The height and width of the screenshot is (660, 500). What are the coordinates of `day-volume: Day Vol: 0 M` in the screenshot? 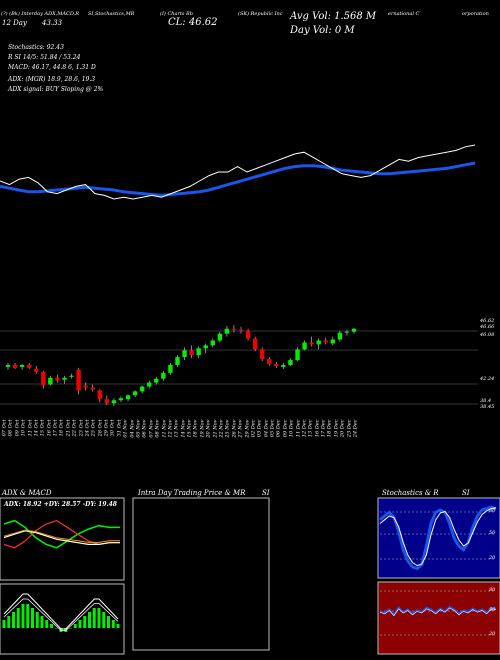 It's located at (322, 30).